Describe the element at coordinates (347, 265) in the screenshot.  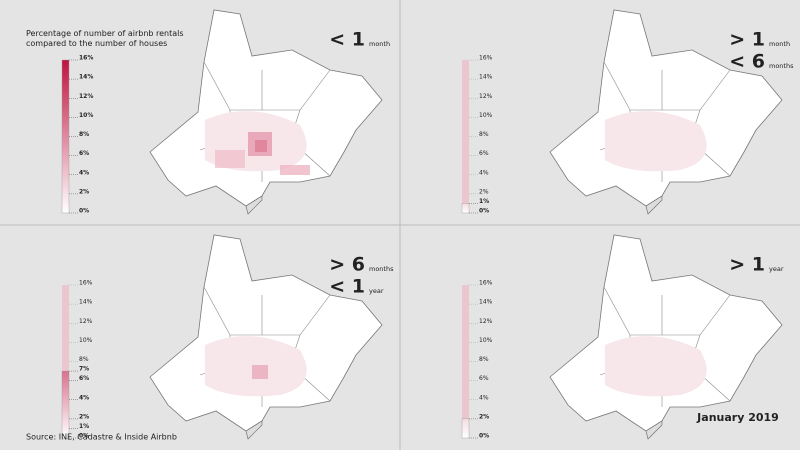
I see `duration-value: > 6` at that location.